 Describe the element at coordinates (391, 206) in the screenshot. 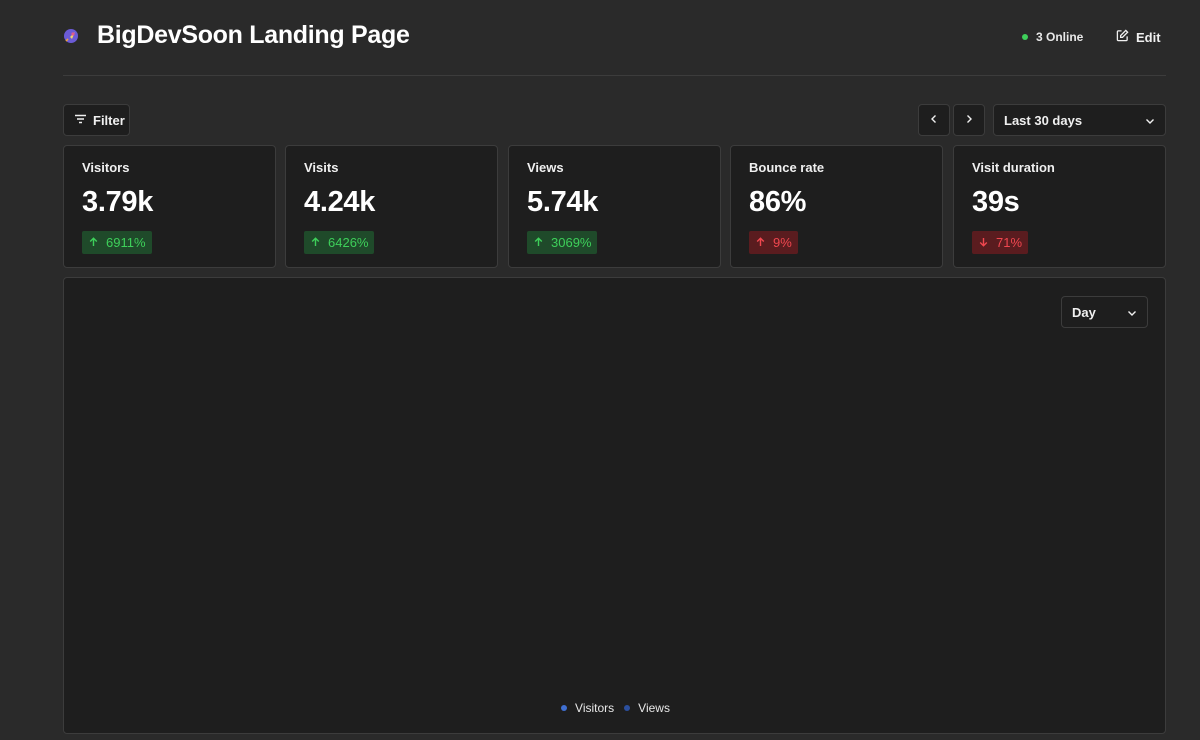

I see `metric-card-visits: Visits 4.24k 6426%` at that location.